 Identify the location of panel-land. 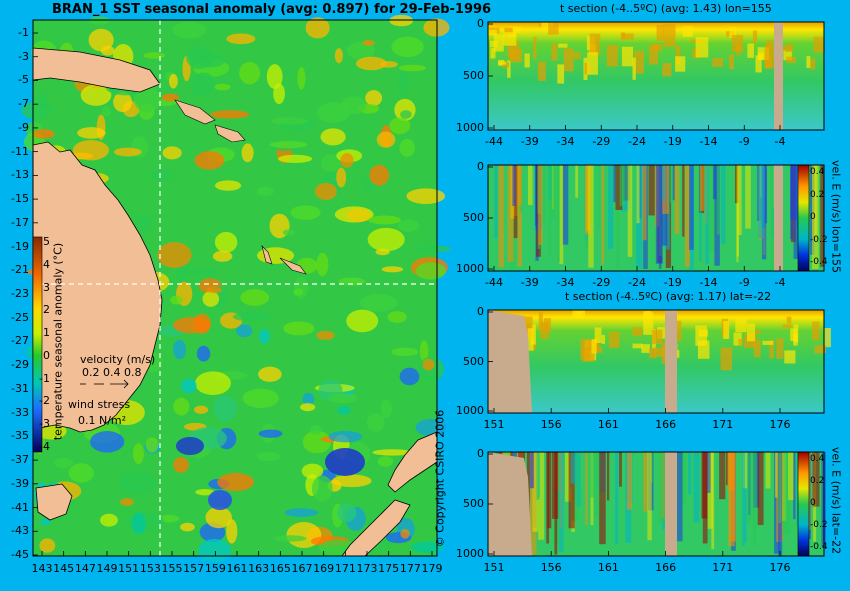
(778, 218).